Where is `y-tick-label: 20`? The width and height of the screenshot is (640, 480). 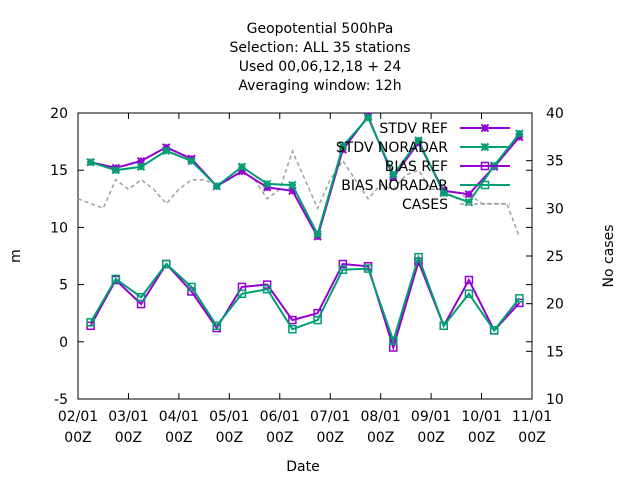 y-tick-label: 20 is located at coordinates (59, 114).